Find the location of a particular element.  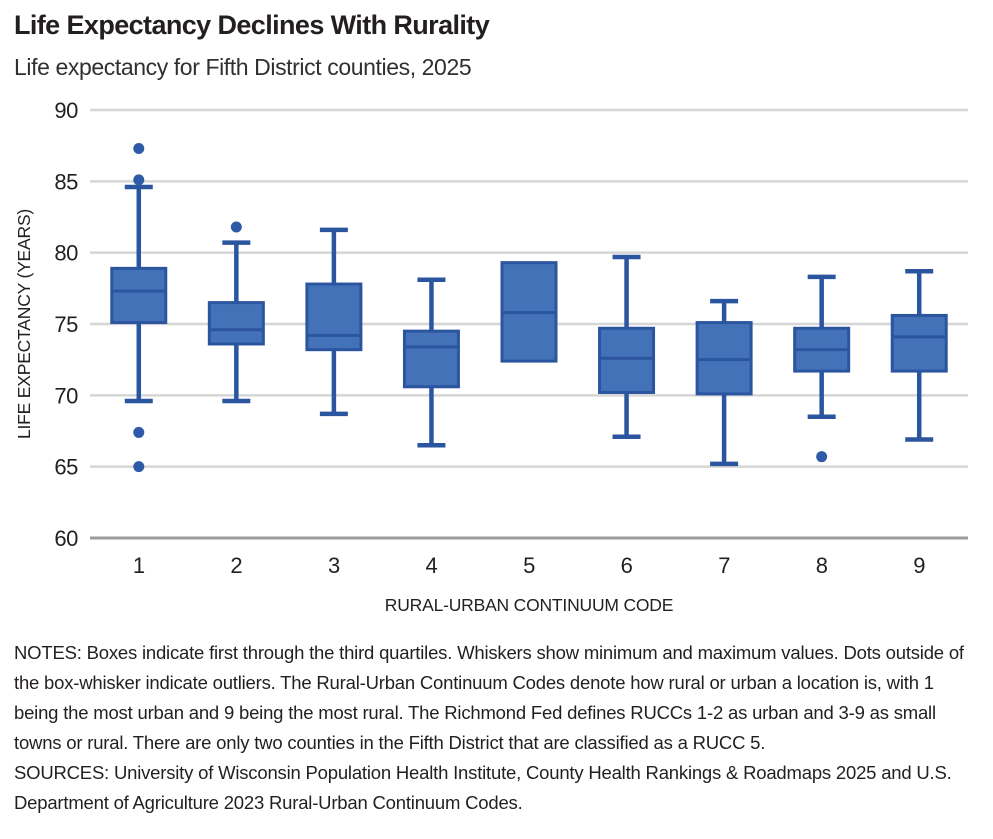

y-tick-label: 65 is located at coordinates (66, 467).